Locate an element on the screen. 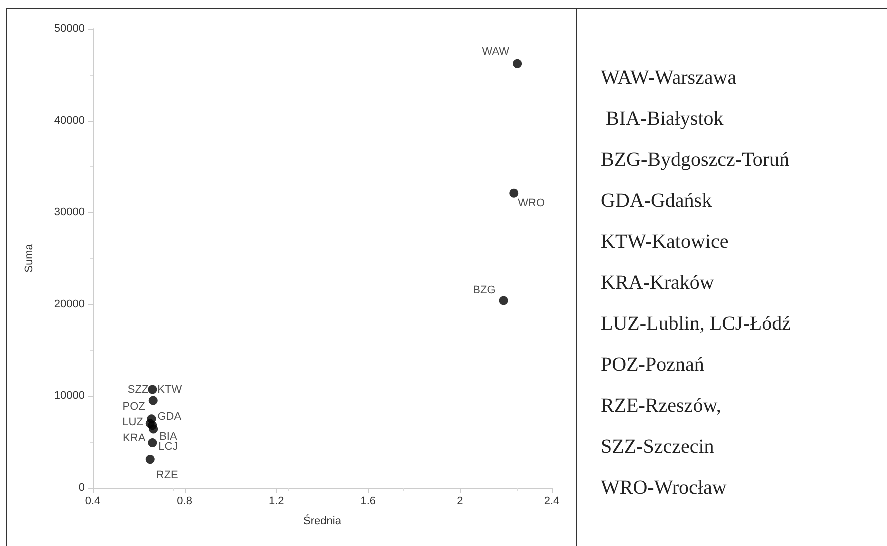 Image resolution: width=887 pixels, height=546 pixels. annotation: LCJ is located at coordinates (168, 447).